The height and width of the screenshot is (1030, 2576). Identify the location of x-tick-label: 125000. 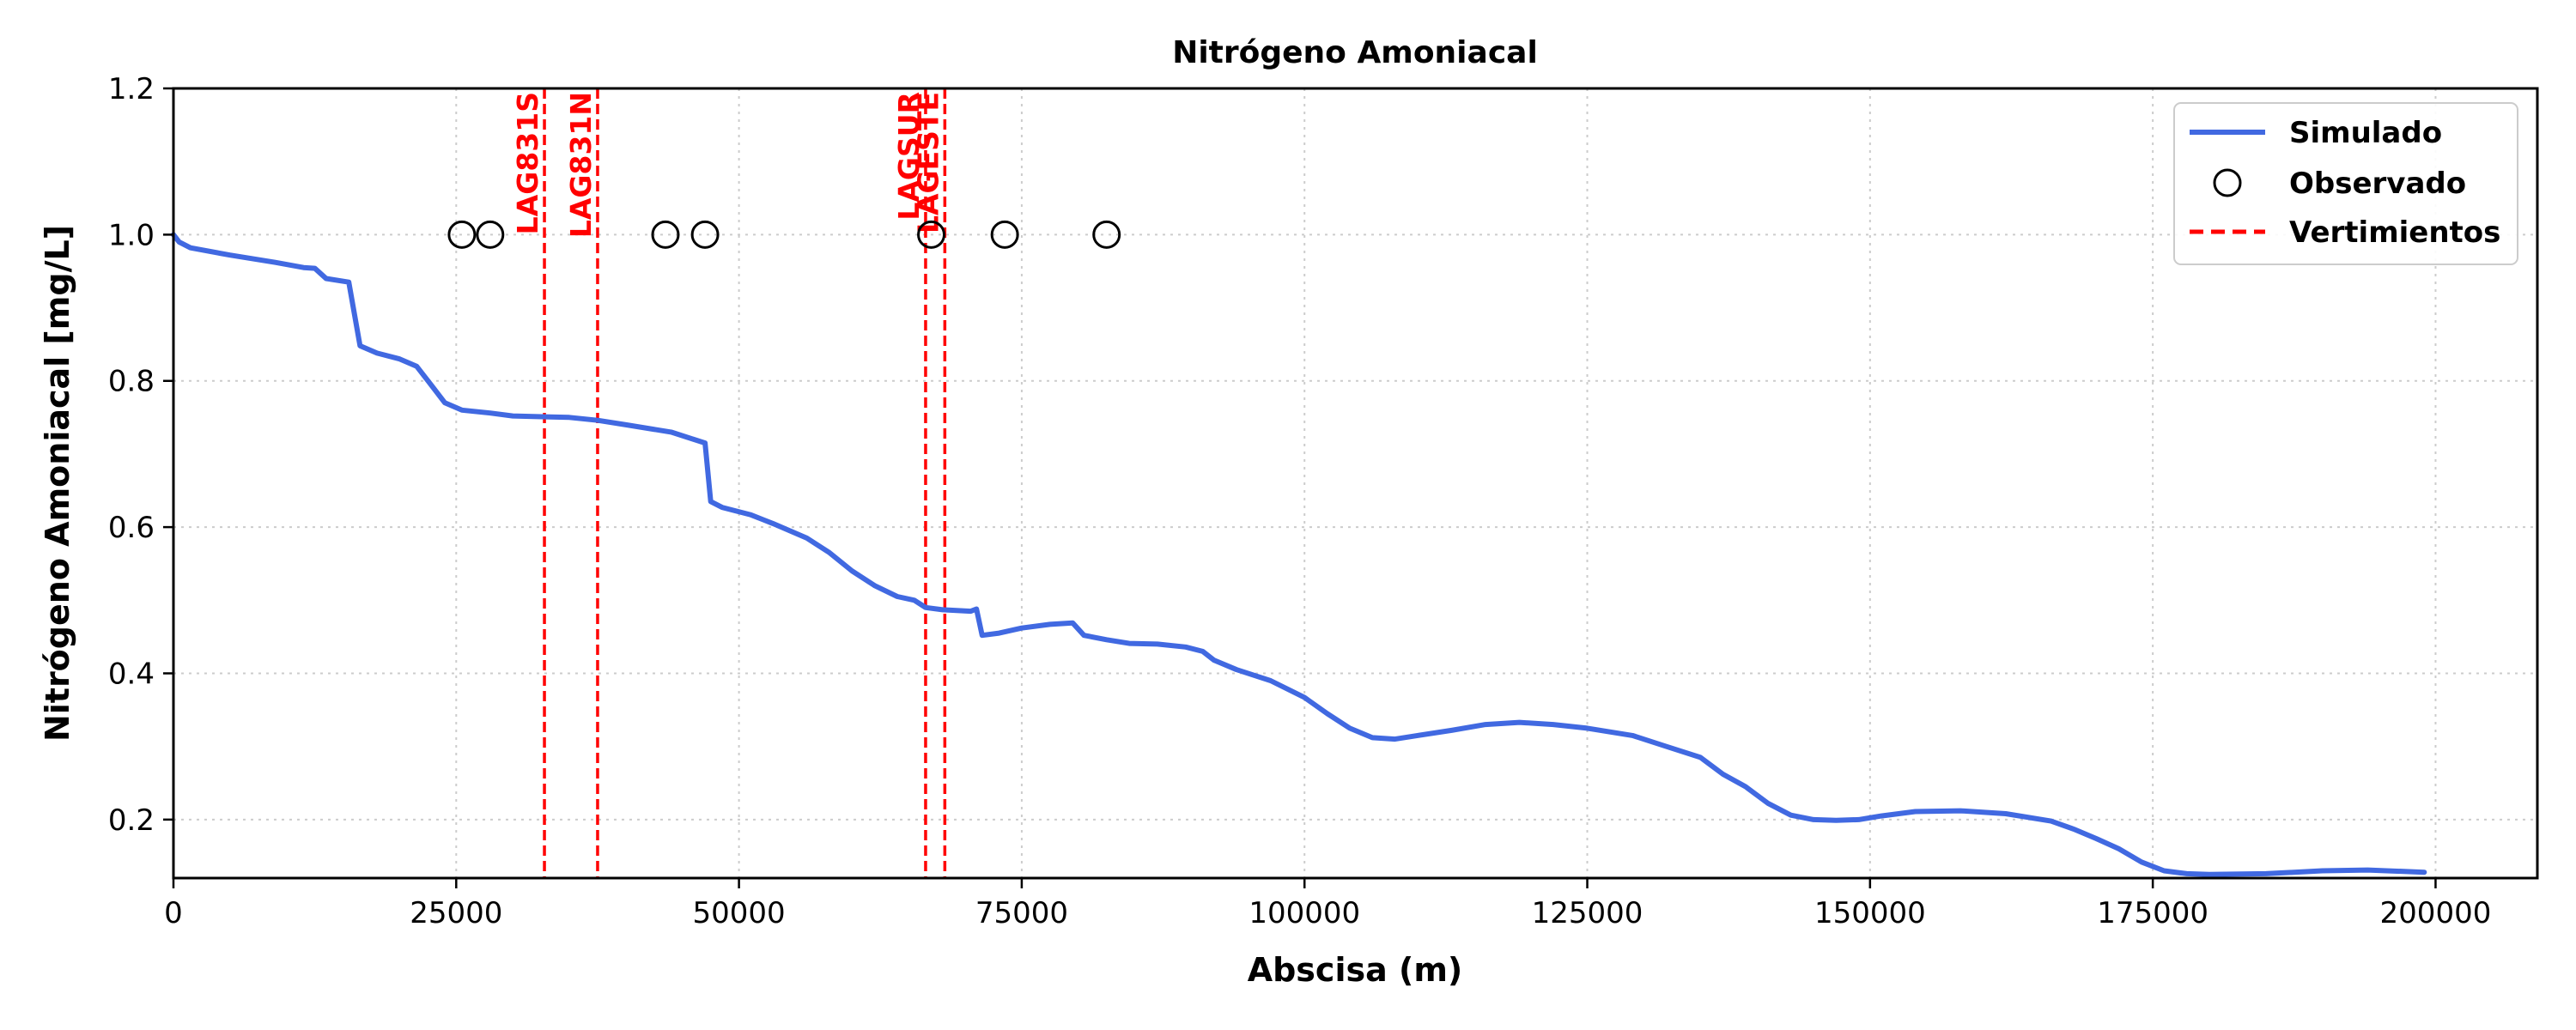
(1587, 913).